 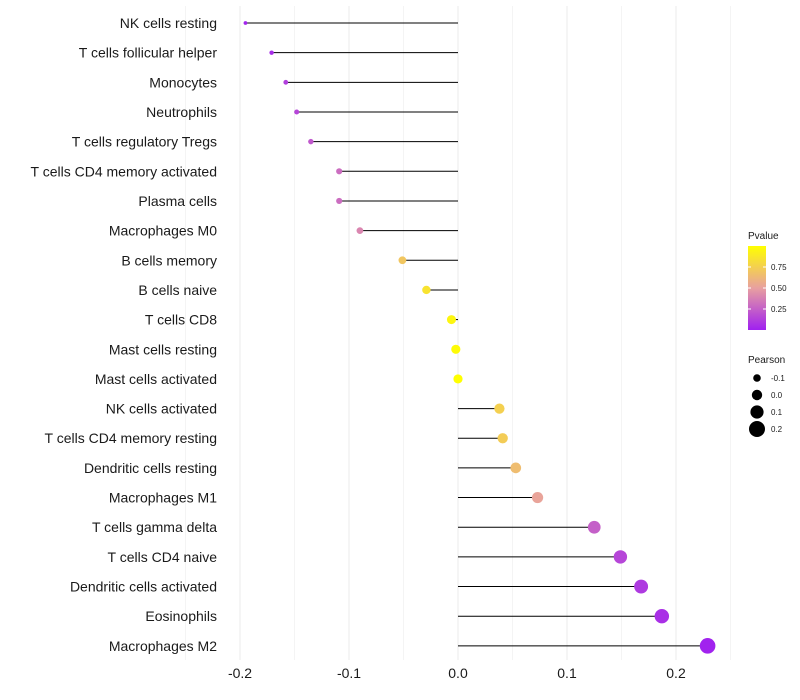 I want to click on x-tick-label: 0.1, so click(x=567, y=673).